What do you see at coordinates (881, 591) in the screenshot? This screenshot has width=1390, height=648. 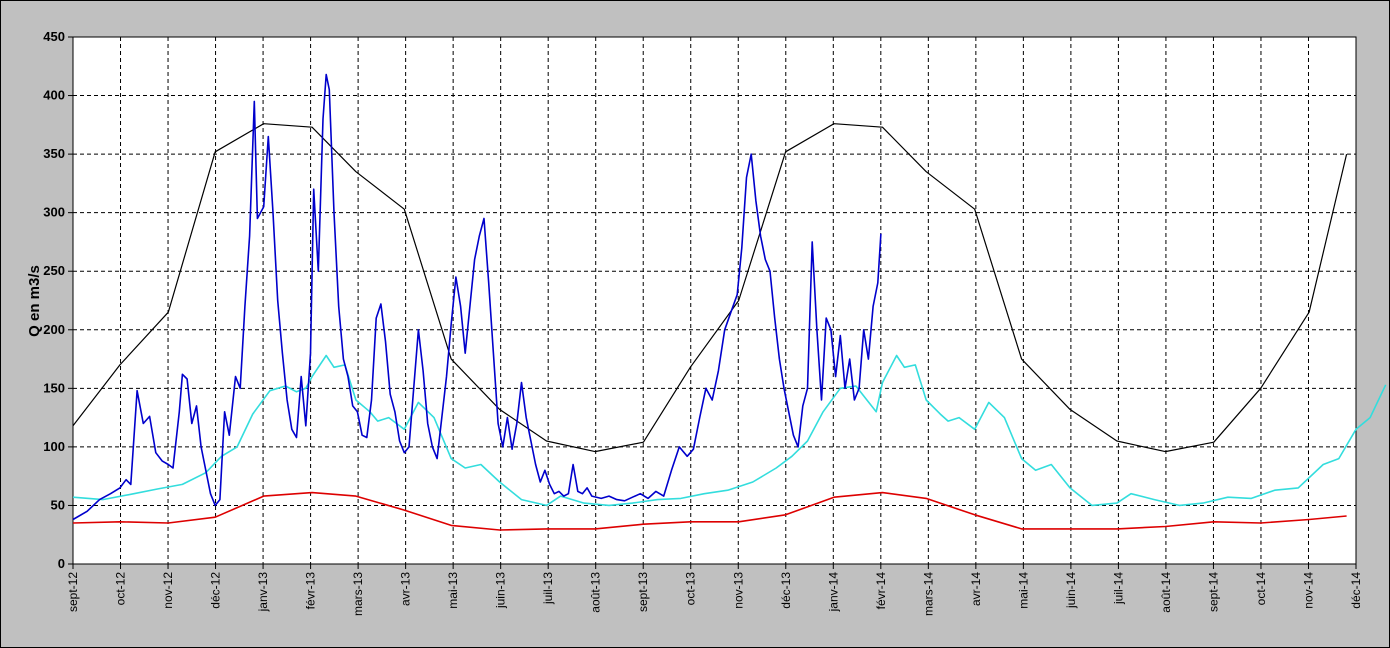 I see `x-tick-label: févr-14` at bounding box center [881, 591].